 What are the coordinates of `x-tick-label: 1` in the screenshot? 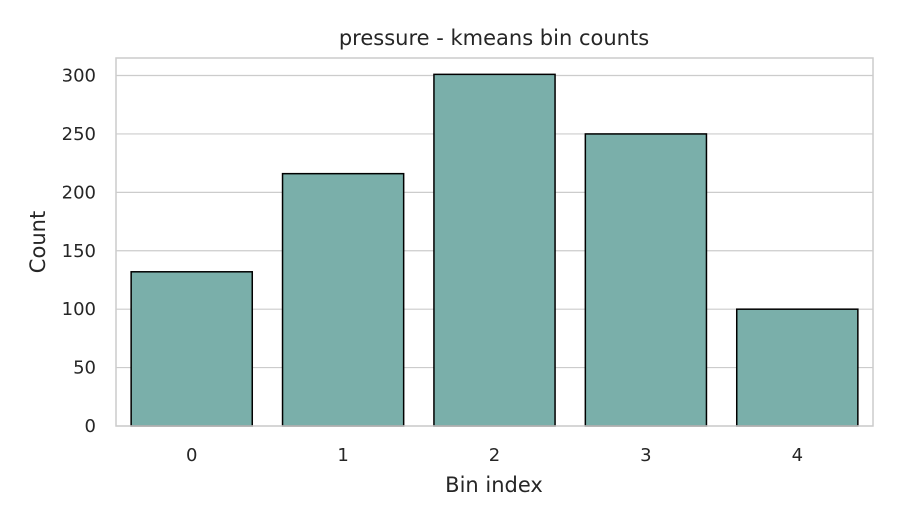 It's located at (342, 455).